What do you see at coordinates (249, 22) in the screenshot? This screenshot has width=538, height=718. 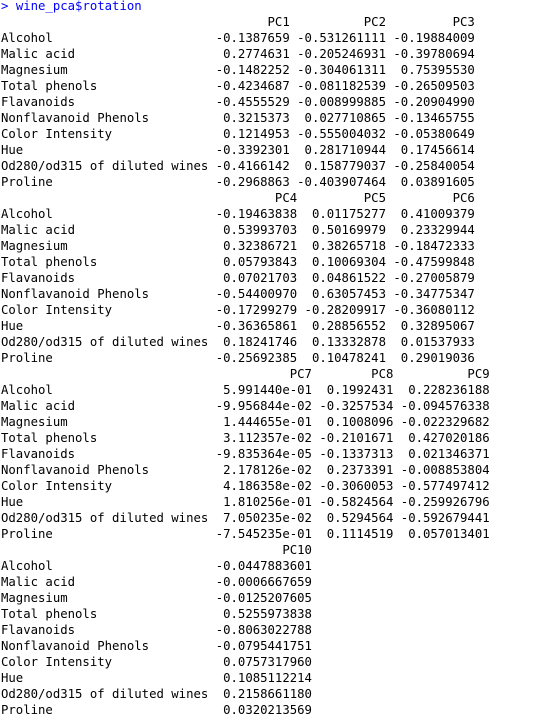 I see `column-header: PC1` at bounding box center [249, 22].